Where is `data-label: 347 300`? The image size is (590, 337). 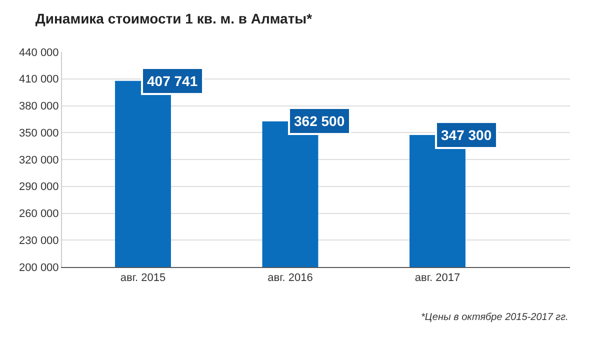 data-label: 347 300 is located at coordinates (466, 135).